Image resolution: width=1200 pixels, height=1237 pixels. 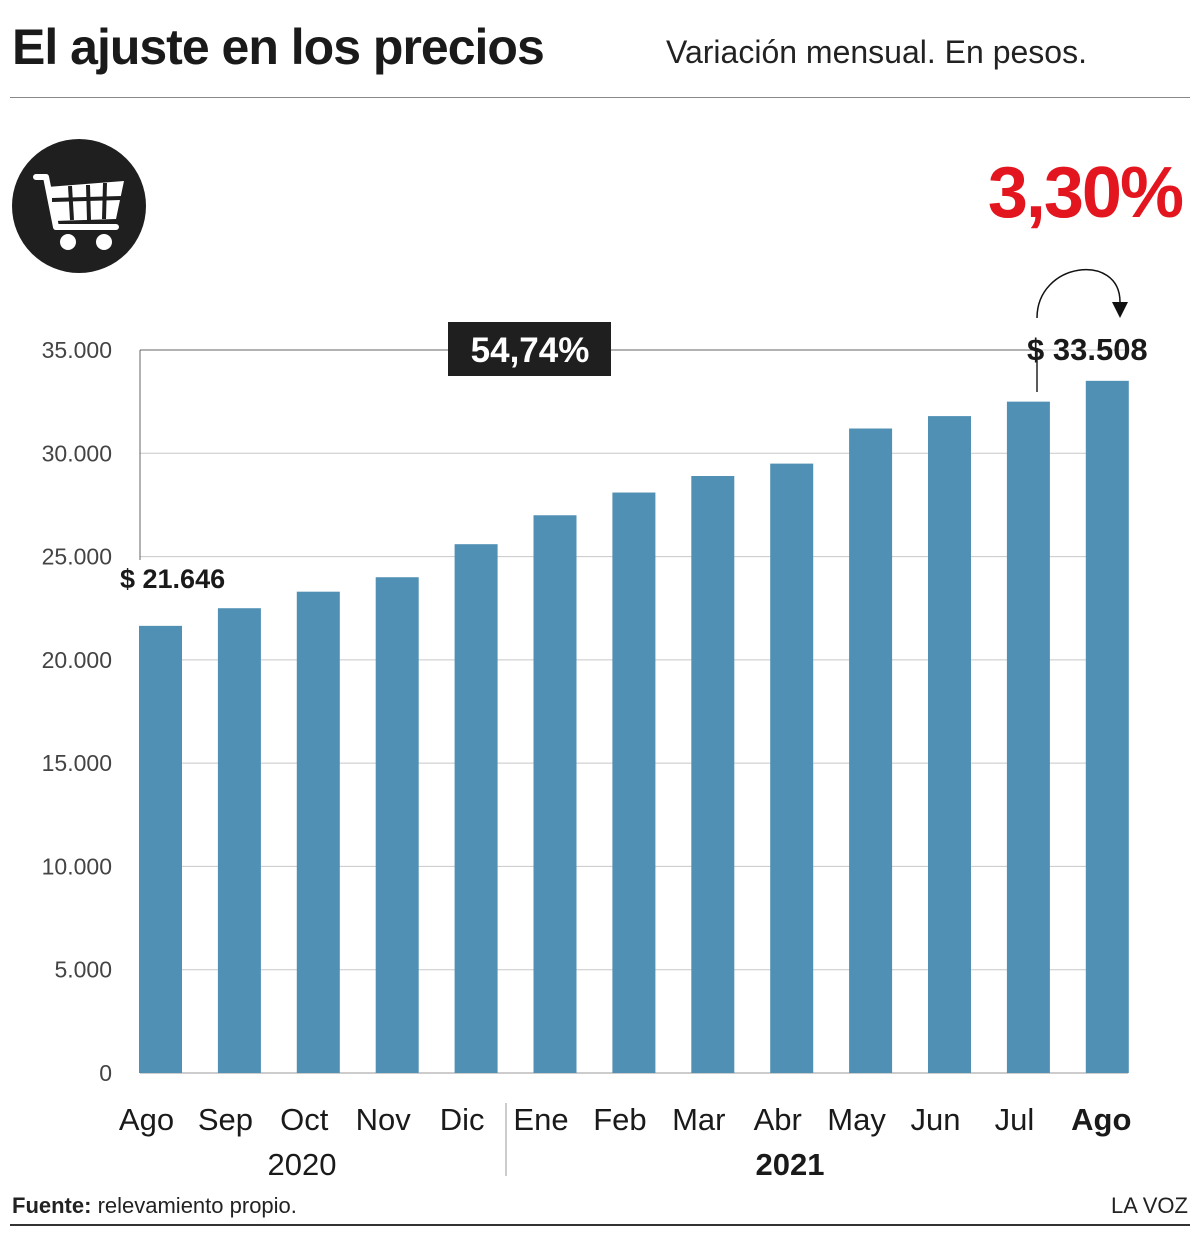 What do you see at coordinates (194, 1205) in the screenshot?
I see `source-text: relevamiento propio.` at bounding box center [194, 1205].